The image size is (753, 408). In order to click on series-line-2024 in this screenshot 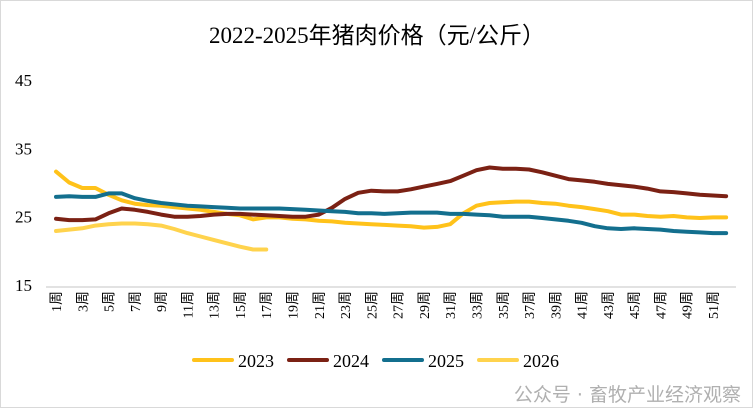, I will do `click(391, 194)`.